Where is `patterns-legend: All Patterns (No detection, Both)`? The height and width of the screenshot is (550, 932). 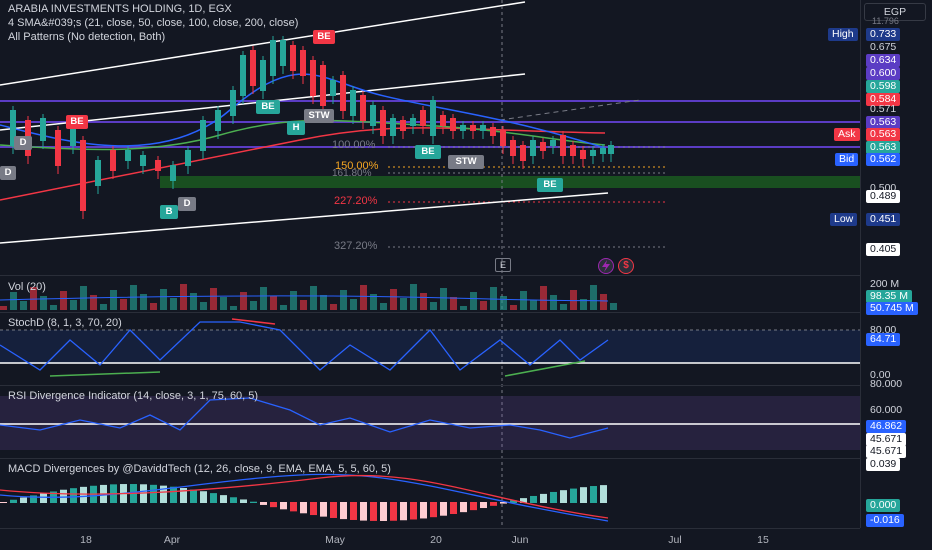
patterns-legend: All Patterns (No detection, Both) is located at coordinates (87, 37).